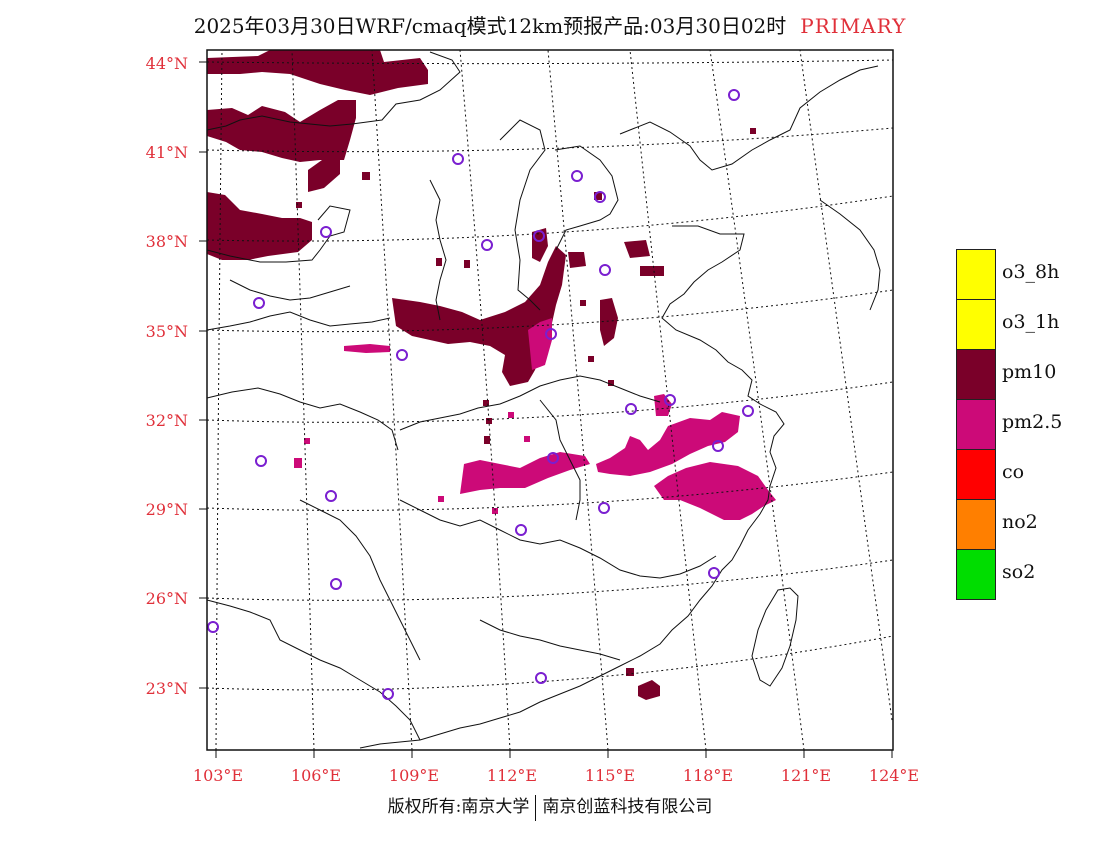  Describe the element at coordinates (324, 175) in the screenshot. I see `pm10-north-spot` at that location.